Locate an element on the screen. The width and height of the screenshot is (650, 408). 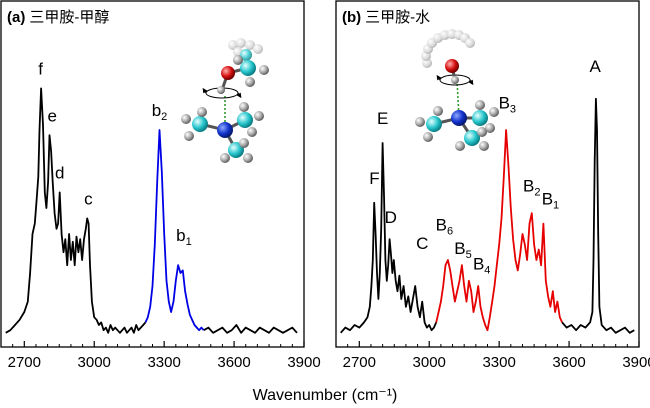
peak-label-b-C: C is located at coordinates (422, 243).